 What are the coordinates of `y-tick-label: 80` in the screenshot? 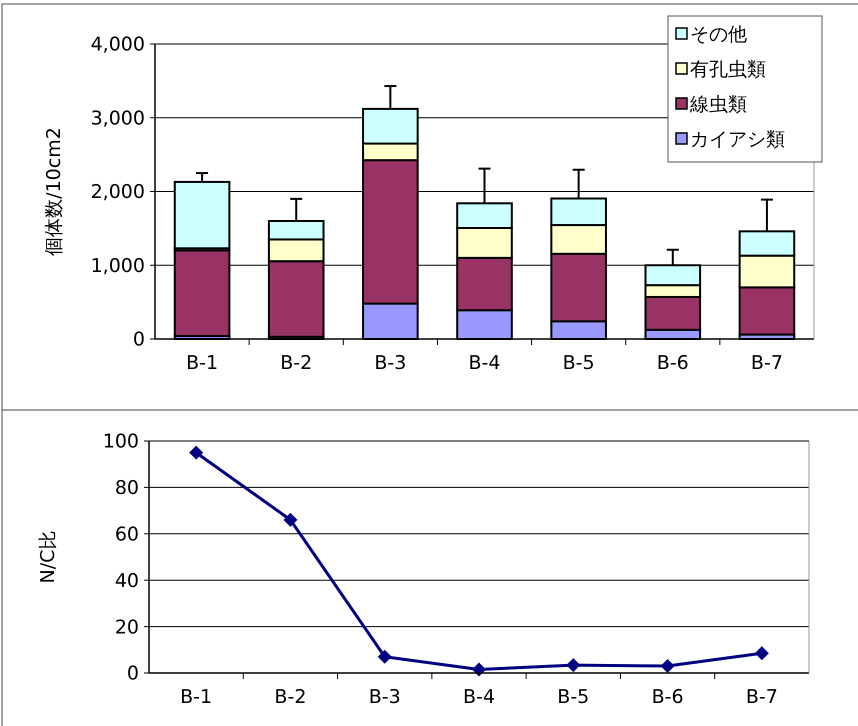 It's located at (126, 488).